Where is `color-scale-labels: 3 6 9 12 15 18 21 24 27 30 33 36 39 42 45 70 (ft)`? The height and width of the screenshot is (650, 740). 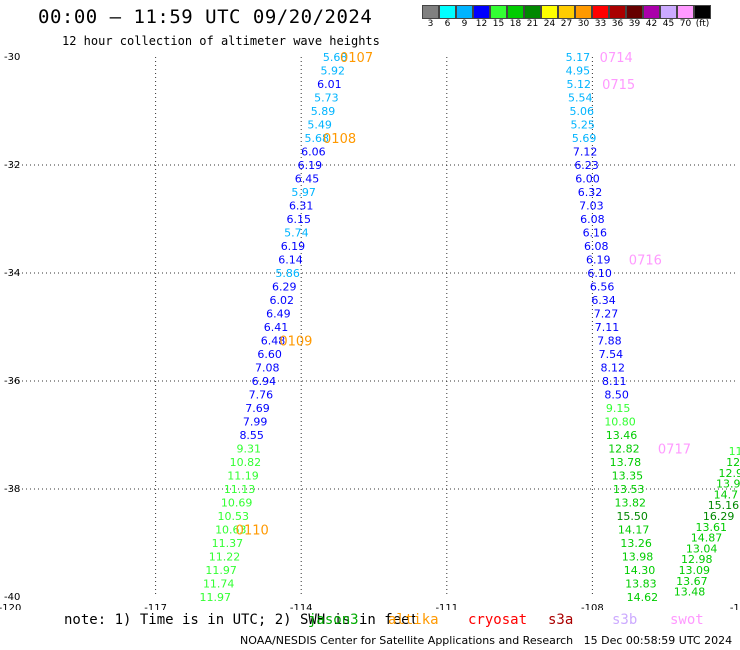
color-scale-labels: 3 6 9 12 15 18 21 24 27 30 33 36 39 42 45 70 (ft) is located at coordinates (566, 24).